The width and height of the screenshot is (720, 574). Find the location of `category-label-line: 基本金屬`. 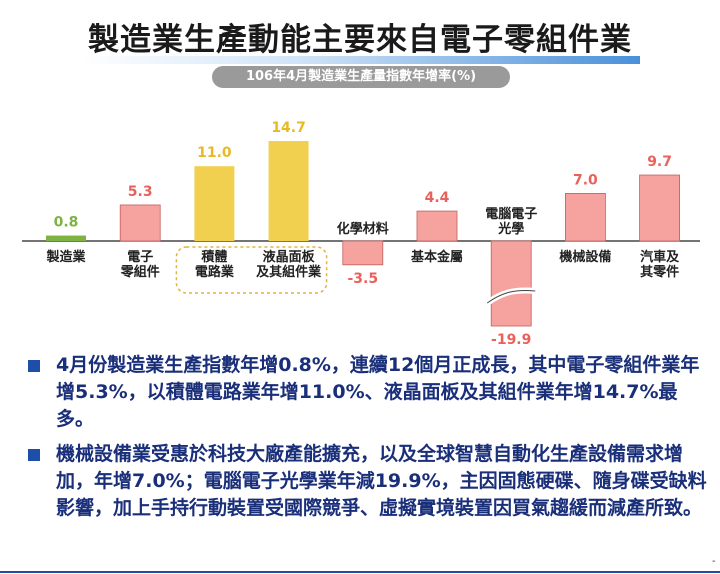

category-label-line: 基本金屬 is located at coordinates (436, 257).